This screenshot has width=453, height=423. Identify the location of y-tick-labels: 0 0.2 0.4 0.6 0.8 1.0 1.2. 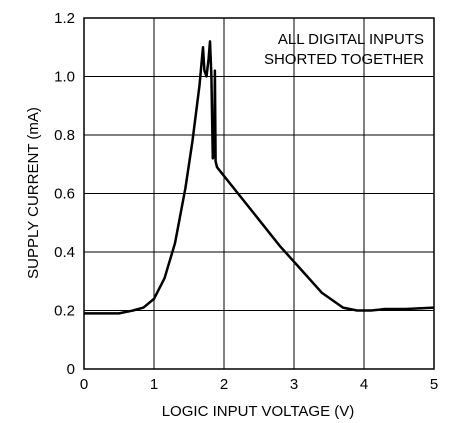
(64, 194).